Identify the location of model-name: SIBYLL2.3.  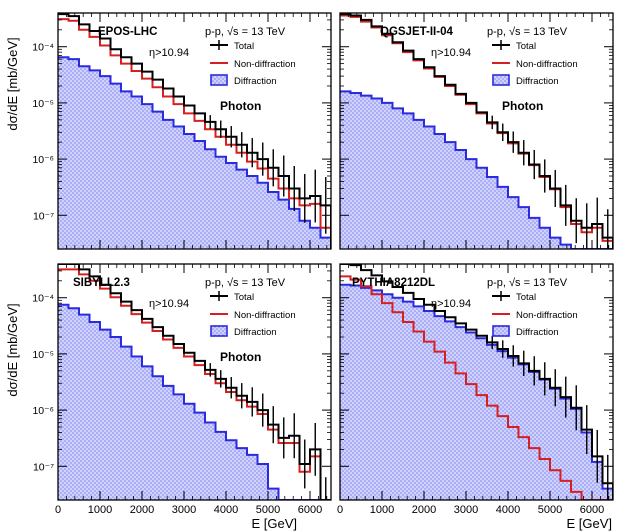
(101, 283).